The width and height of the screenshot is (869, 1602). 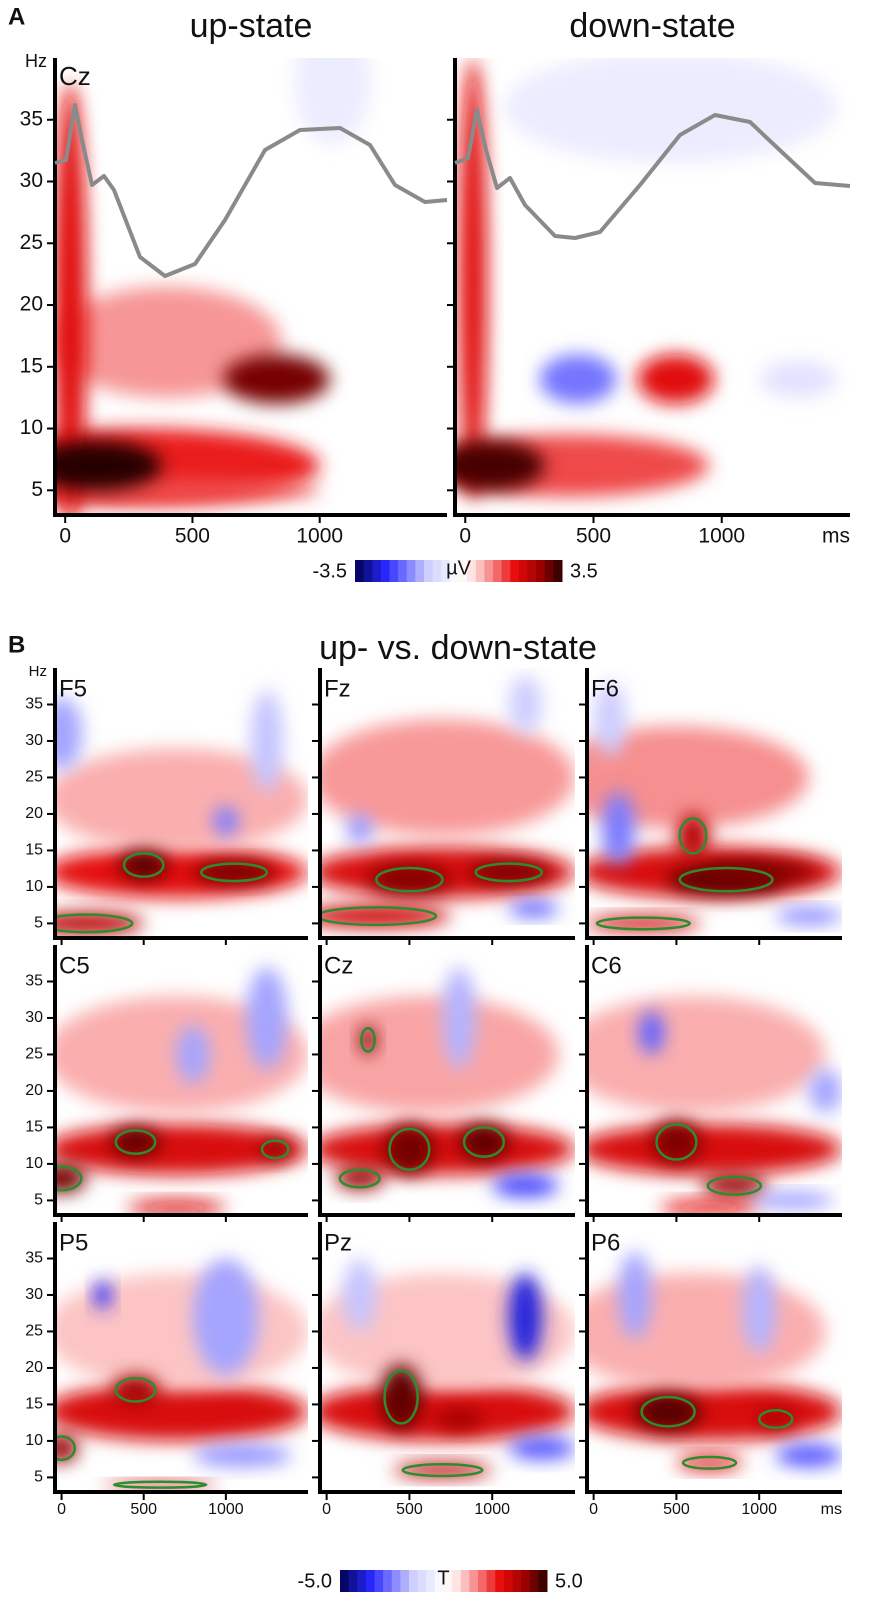 I want to click on y-unit: Hz, so click(x=38, y=671).